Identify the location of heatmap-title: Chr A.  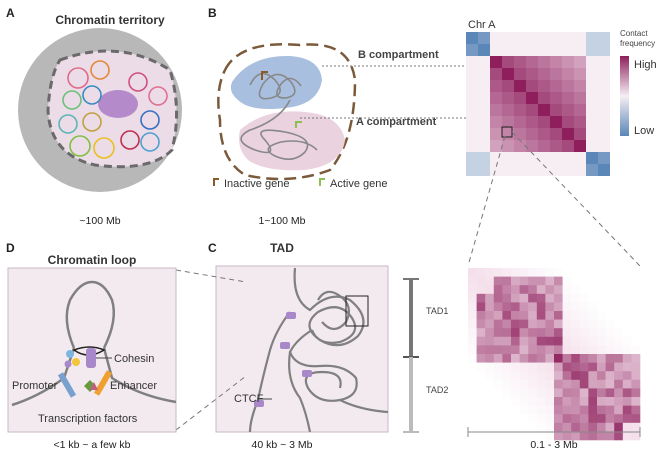
(482, 25).